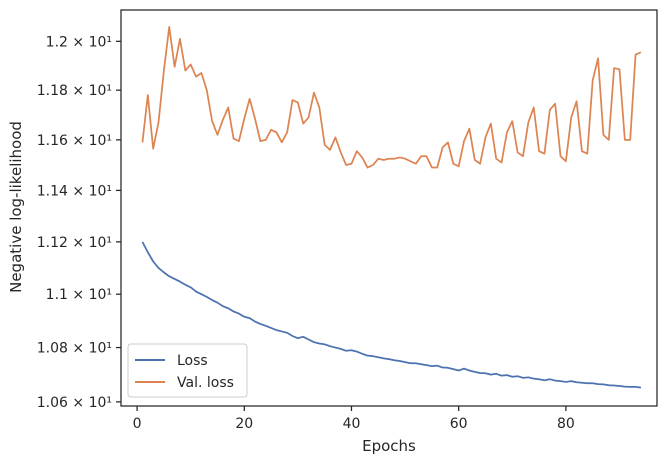 The height and width of the screenshot is (464, 667). Describe the element at coordinates (205, 383) in the screenshot. I see `legend-label-val-loss: Val. loss` at that location.